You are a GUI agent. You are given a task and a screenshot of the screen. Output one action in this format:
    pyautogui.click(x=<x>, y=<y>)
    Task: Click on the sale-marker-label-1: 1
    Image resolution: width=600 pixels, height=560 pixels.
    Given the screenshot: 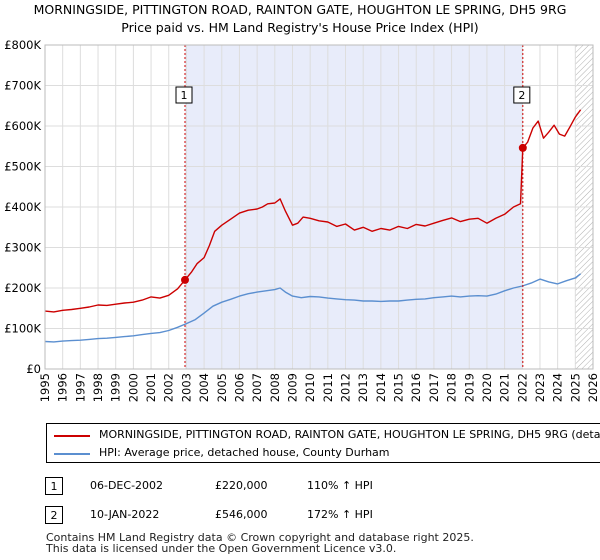 What is the action you would take?
    pyautogui.click(x=184, y=95)
    